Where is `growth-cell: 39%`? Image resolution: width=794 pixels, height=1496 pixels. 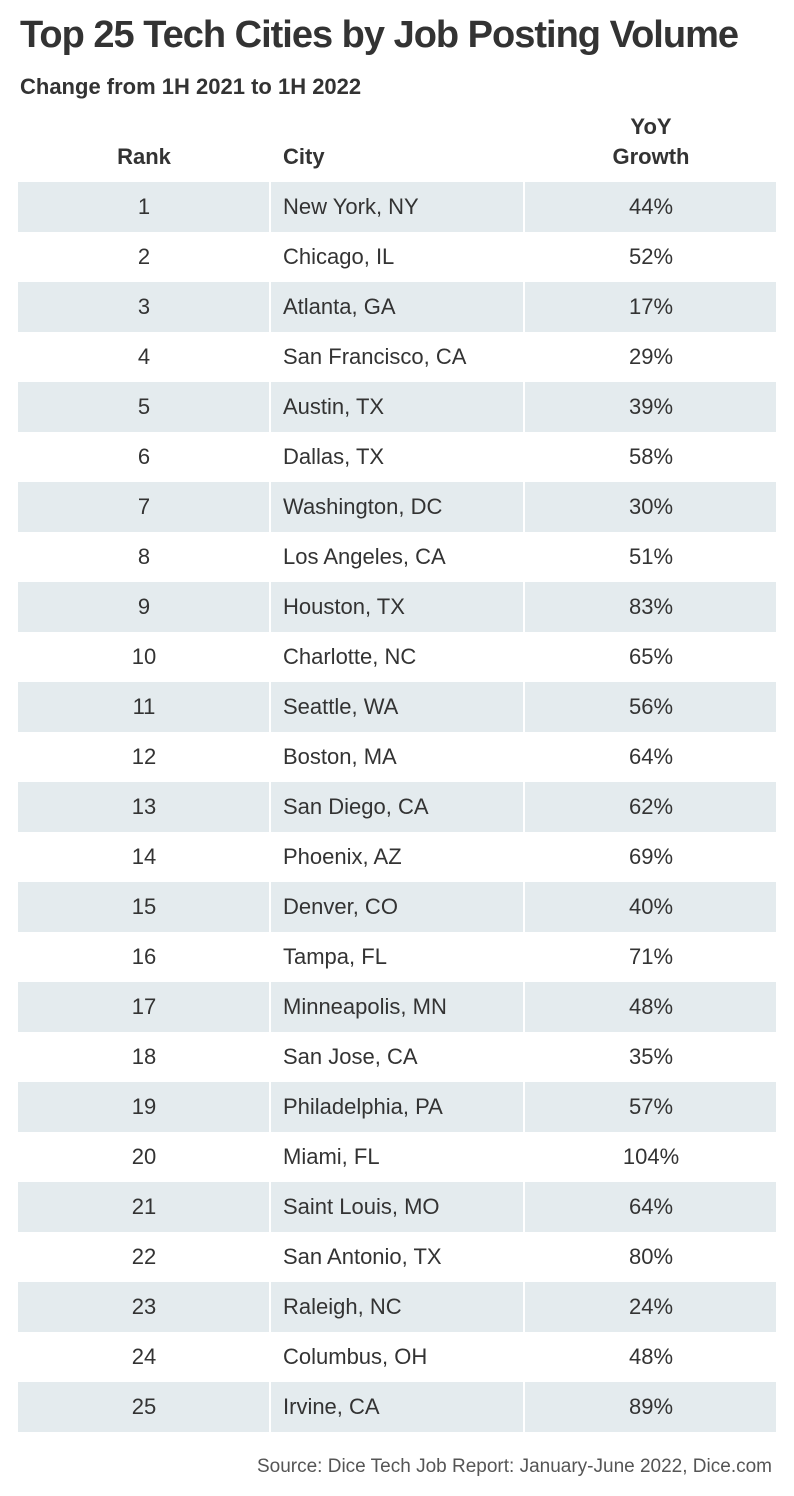
growth-cell: 39% is located at coordinates (651, 406).